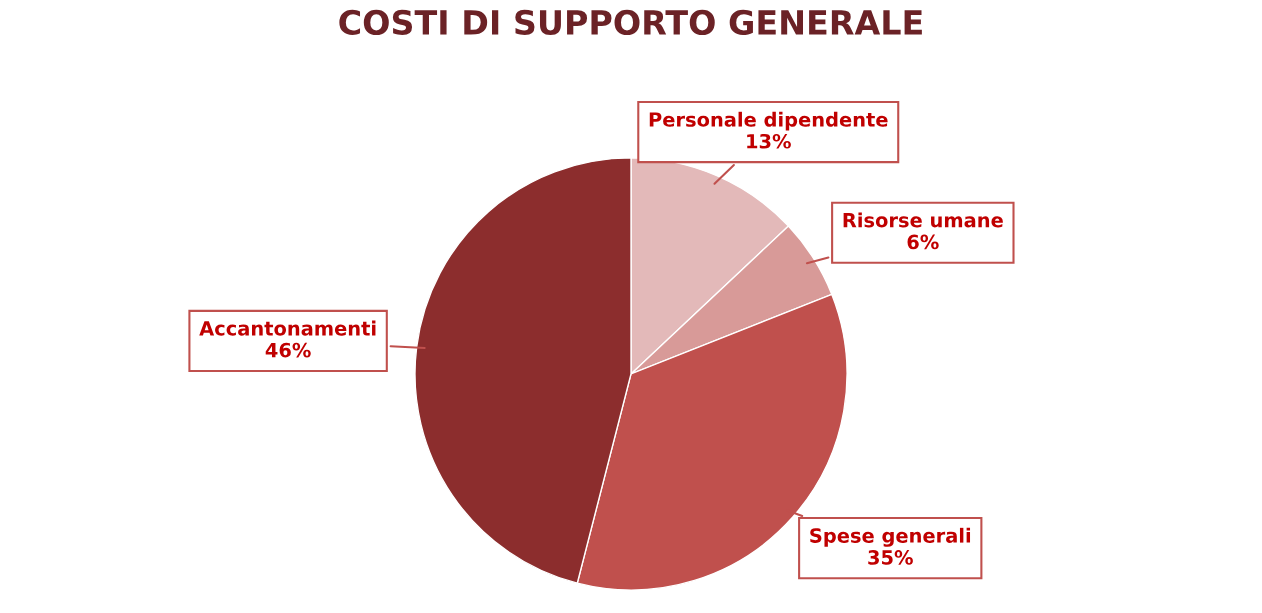  What do you see at coordinates (768, 121) in the screenshot?
I see `slice-label: Personale dipendente` at bounding box center [768, 121].